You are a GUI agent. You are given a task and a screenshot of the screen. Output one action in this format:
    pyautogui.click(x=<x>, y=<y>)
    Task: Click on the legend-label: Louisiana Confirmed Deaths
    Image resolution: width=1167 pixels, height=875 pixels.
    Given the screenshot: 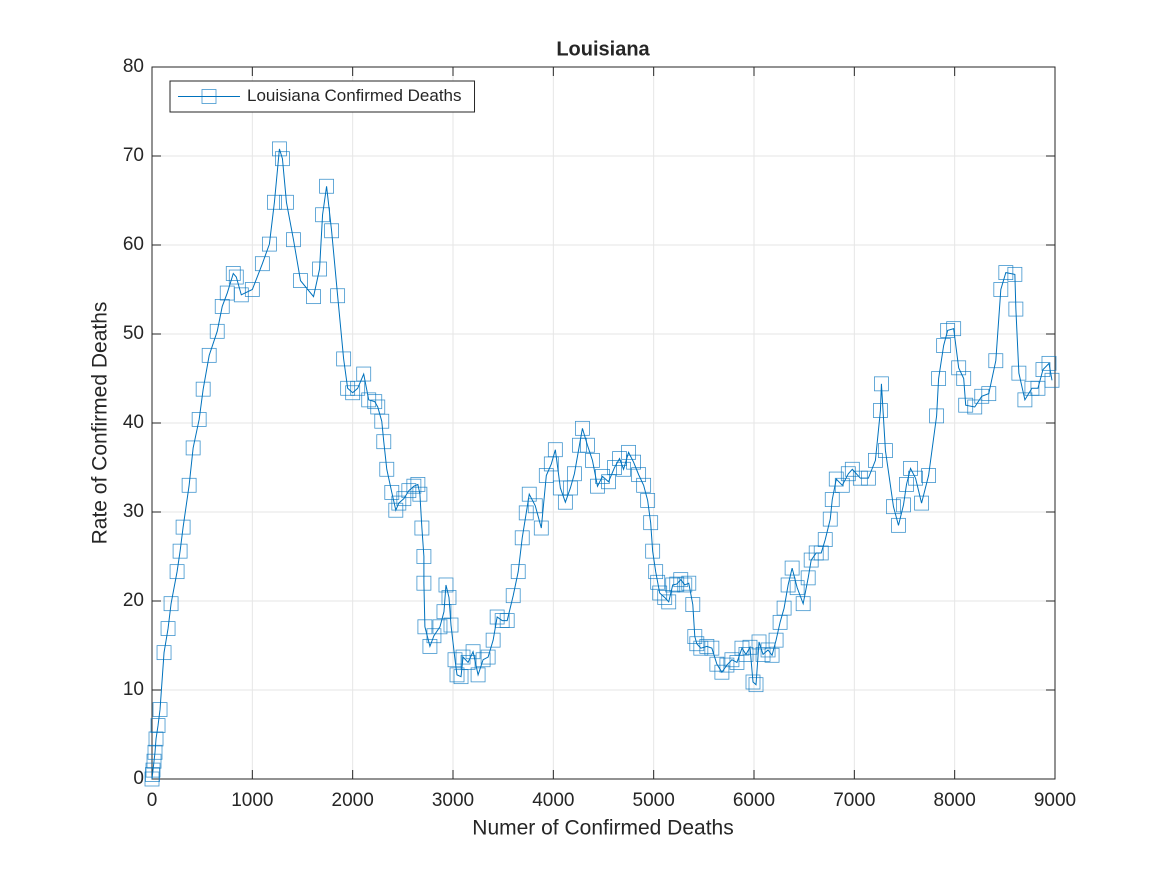 What is the action you would take?
    pyautogui.click(x=354, y=95)
    